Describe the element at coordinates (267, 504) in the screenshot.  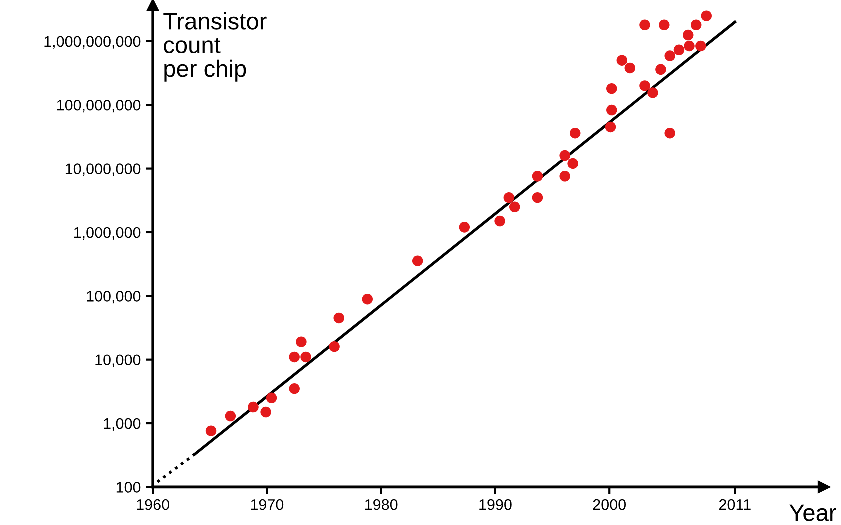
I see `x-tick-label: 1970` at that location.